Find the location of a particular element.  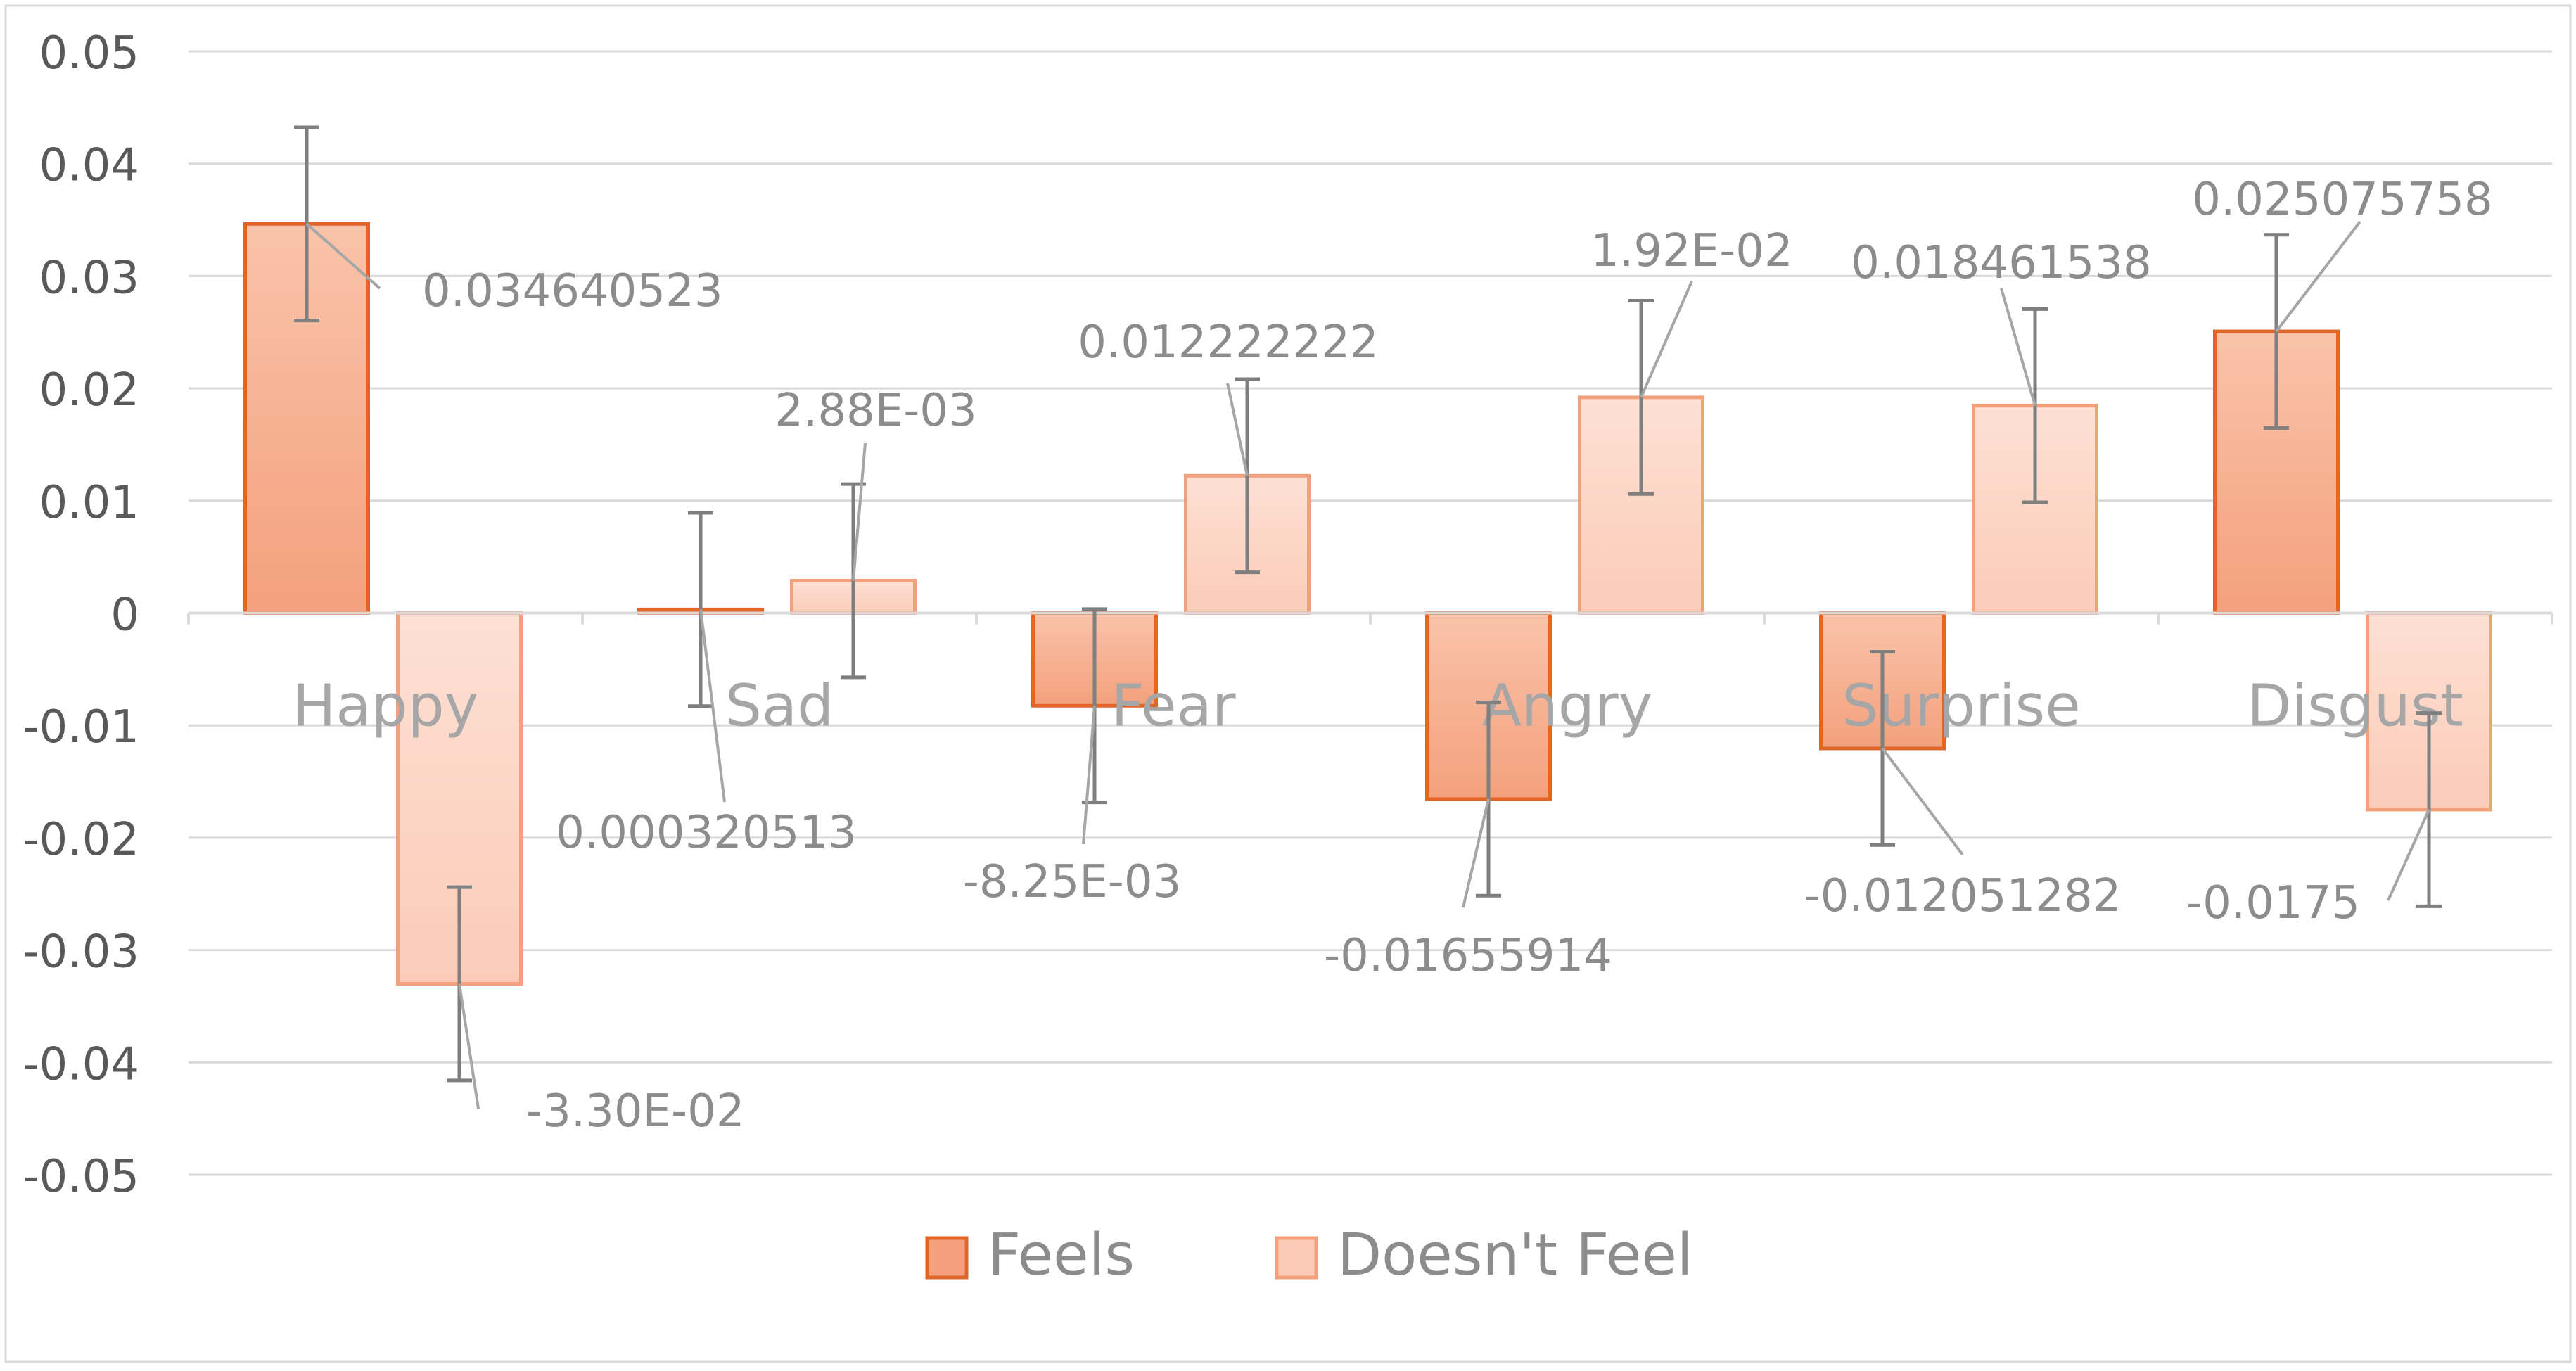

y-tick-label: 0 is located at coordinates (124, 615).